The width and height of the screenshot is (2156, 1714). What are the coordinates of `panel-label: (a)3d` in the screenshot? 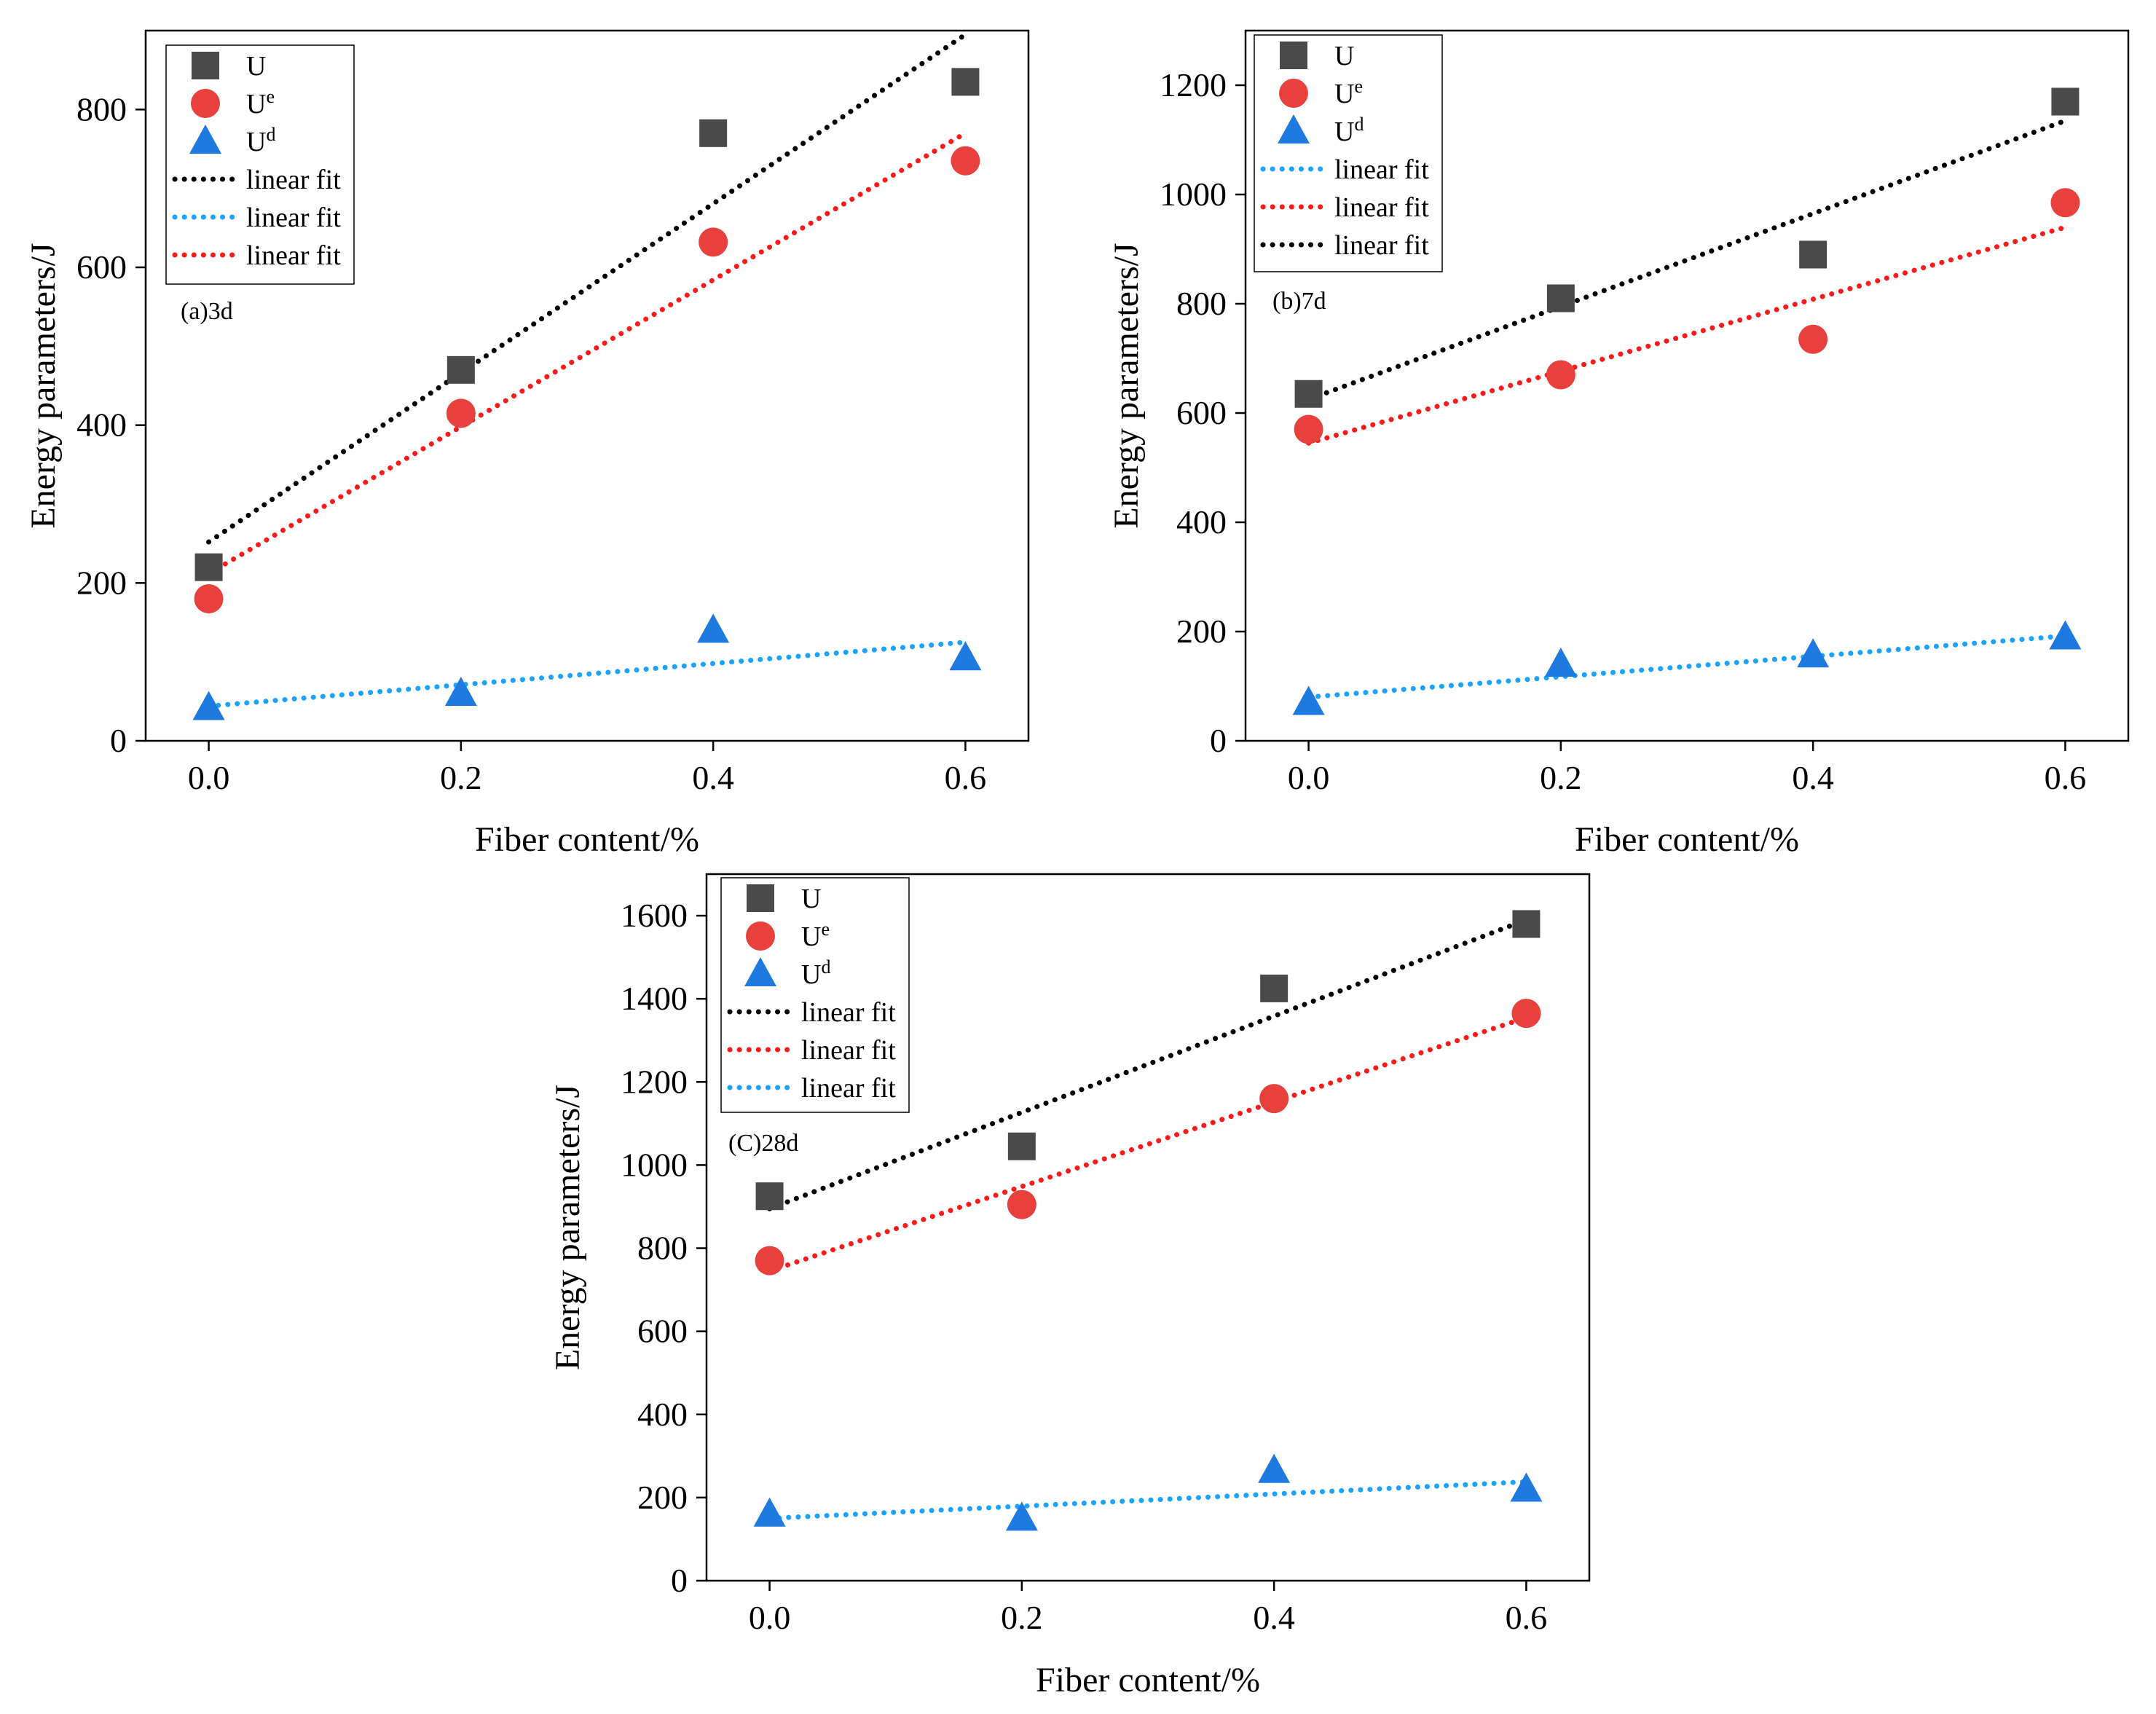 It's located at (207, 311).